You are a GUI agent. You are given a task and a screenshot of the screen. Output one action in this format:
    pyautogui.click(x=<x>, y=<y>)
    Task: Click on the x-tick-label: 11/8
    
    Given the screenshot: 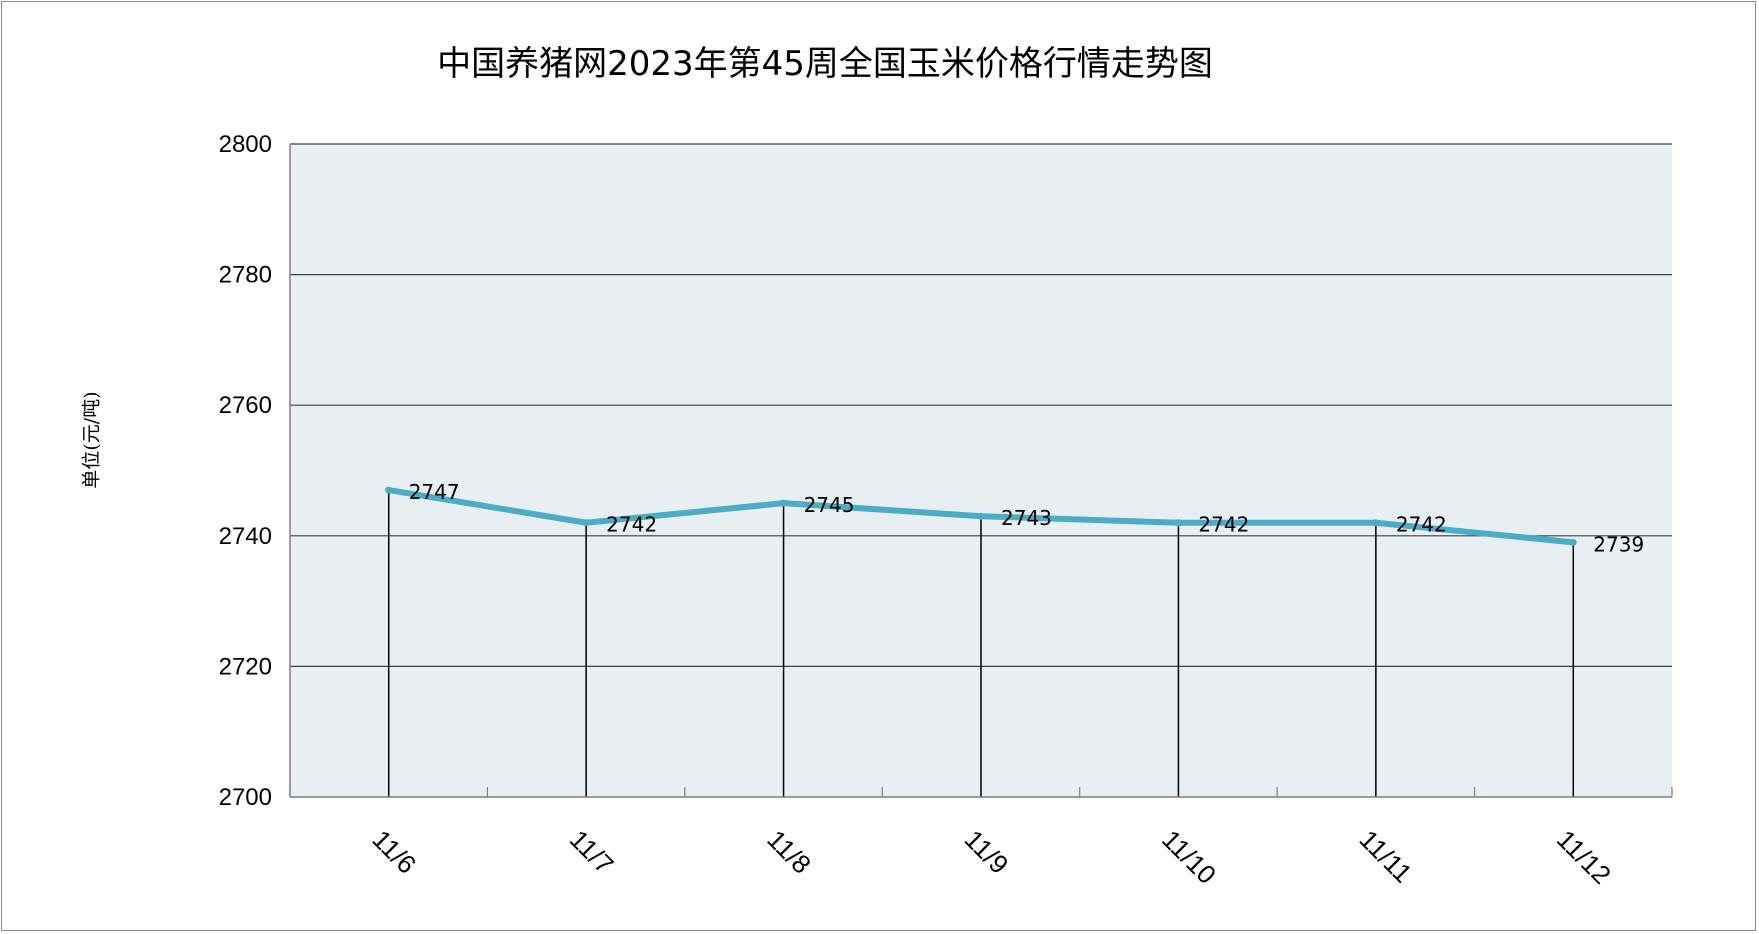 What is the action you would take?
    pyautogui.click(x=789, y=852)
    